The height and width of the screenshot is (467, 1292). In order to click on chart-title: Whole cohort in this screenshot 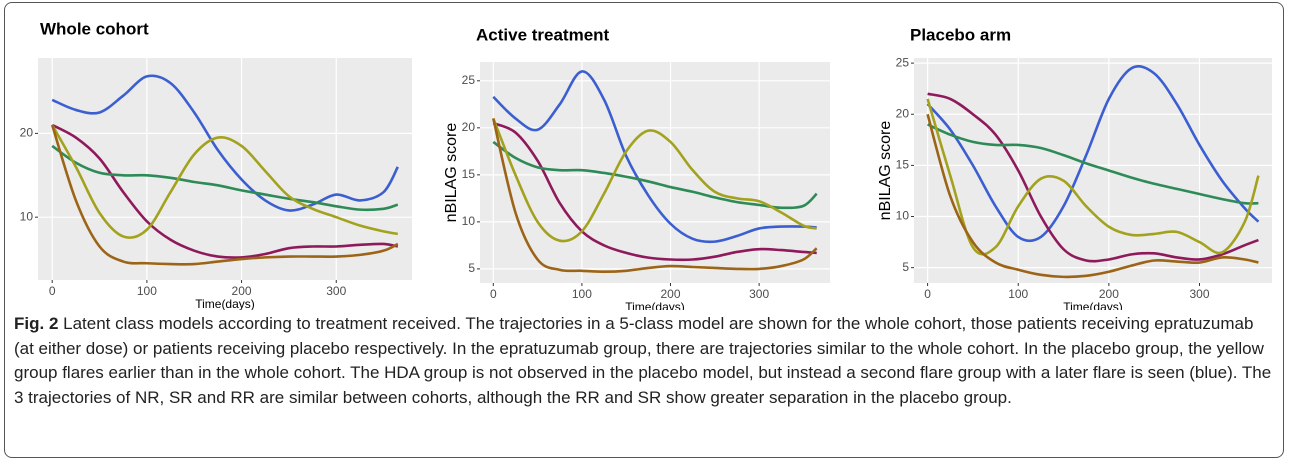, I will do `click(94, 28)`.